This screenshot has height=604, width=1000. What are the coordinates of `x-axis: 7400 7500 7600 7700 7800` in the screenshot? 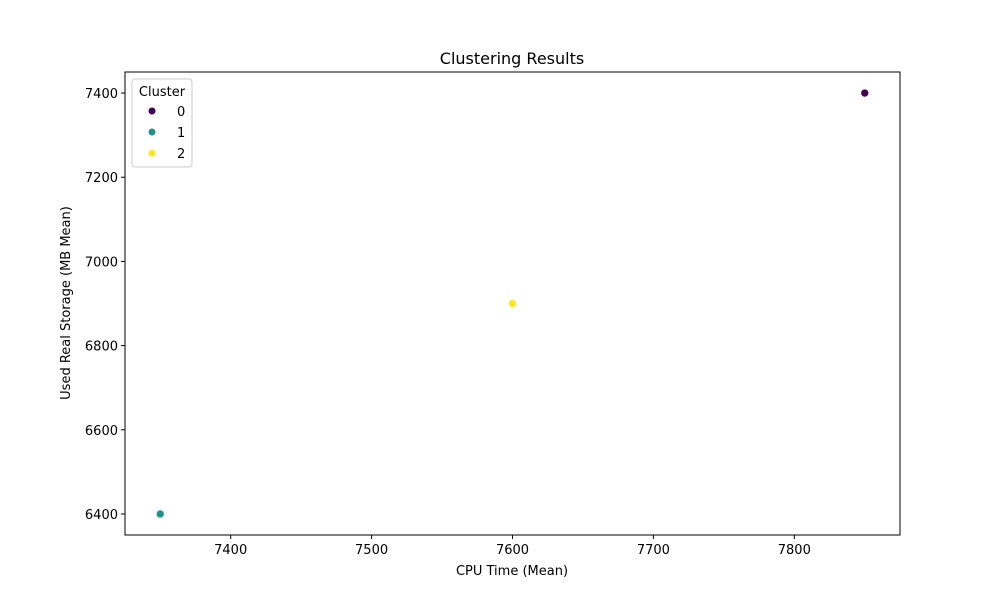 It's located at (512, 546).